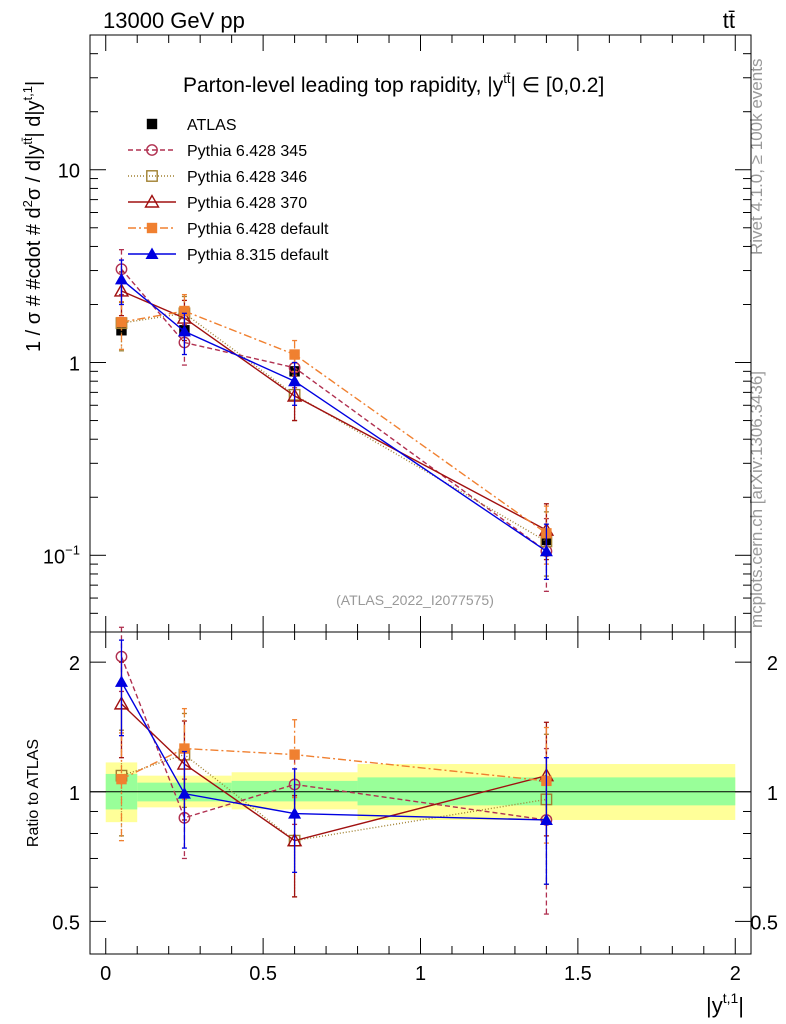 Image resolution: width=786 pixels, height=1024 pixels. What do you see at coordinates (247, 177) in the screenshot?
I see `legend-label: Pythia 6.428 346` at bounding box center [247, 177].